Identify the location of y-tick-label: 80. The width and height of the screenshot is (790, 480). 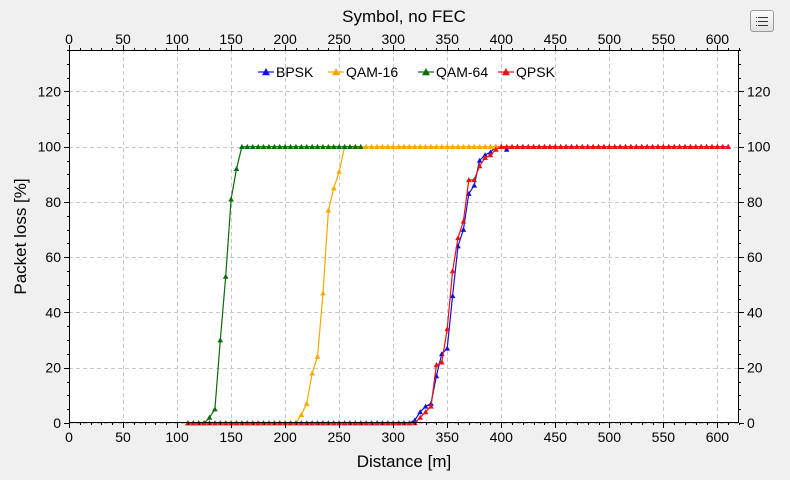
(53, 202).